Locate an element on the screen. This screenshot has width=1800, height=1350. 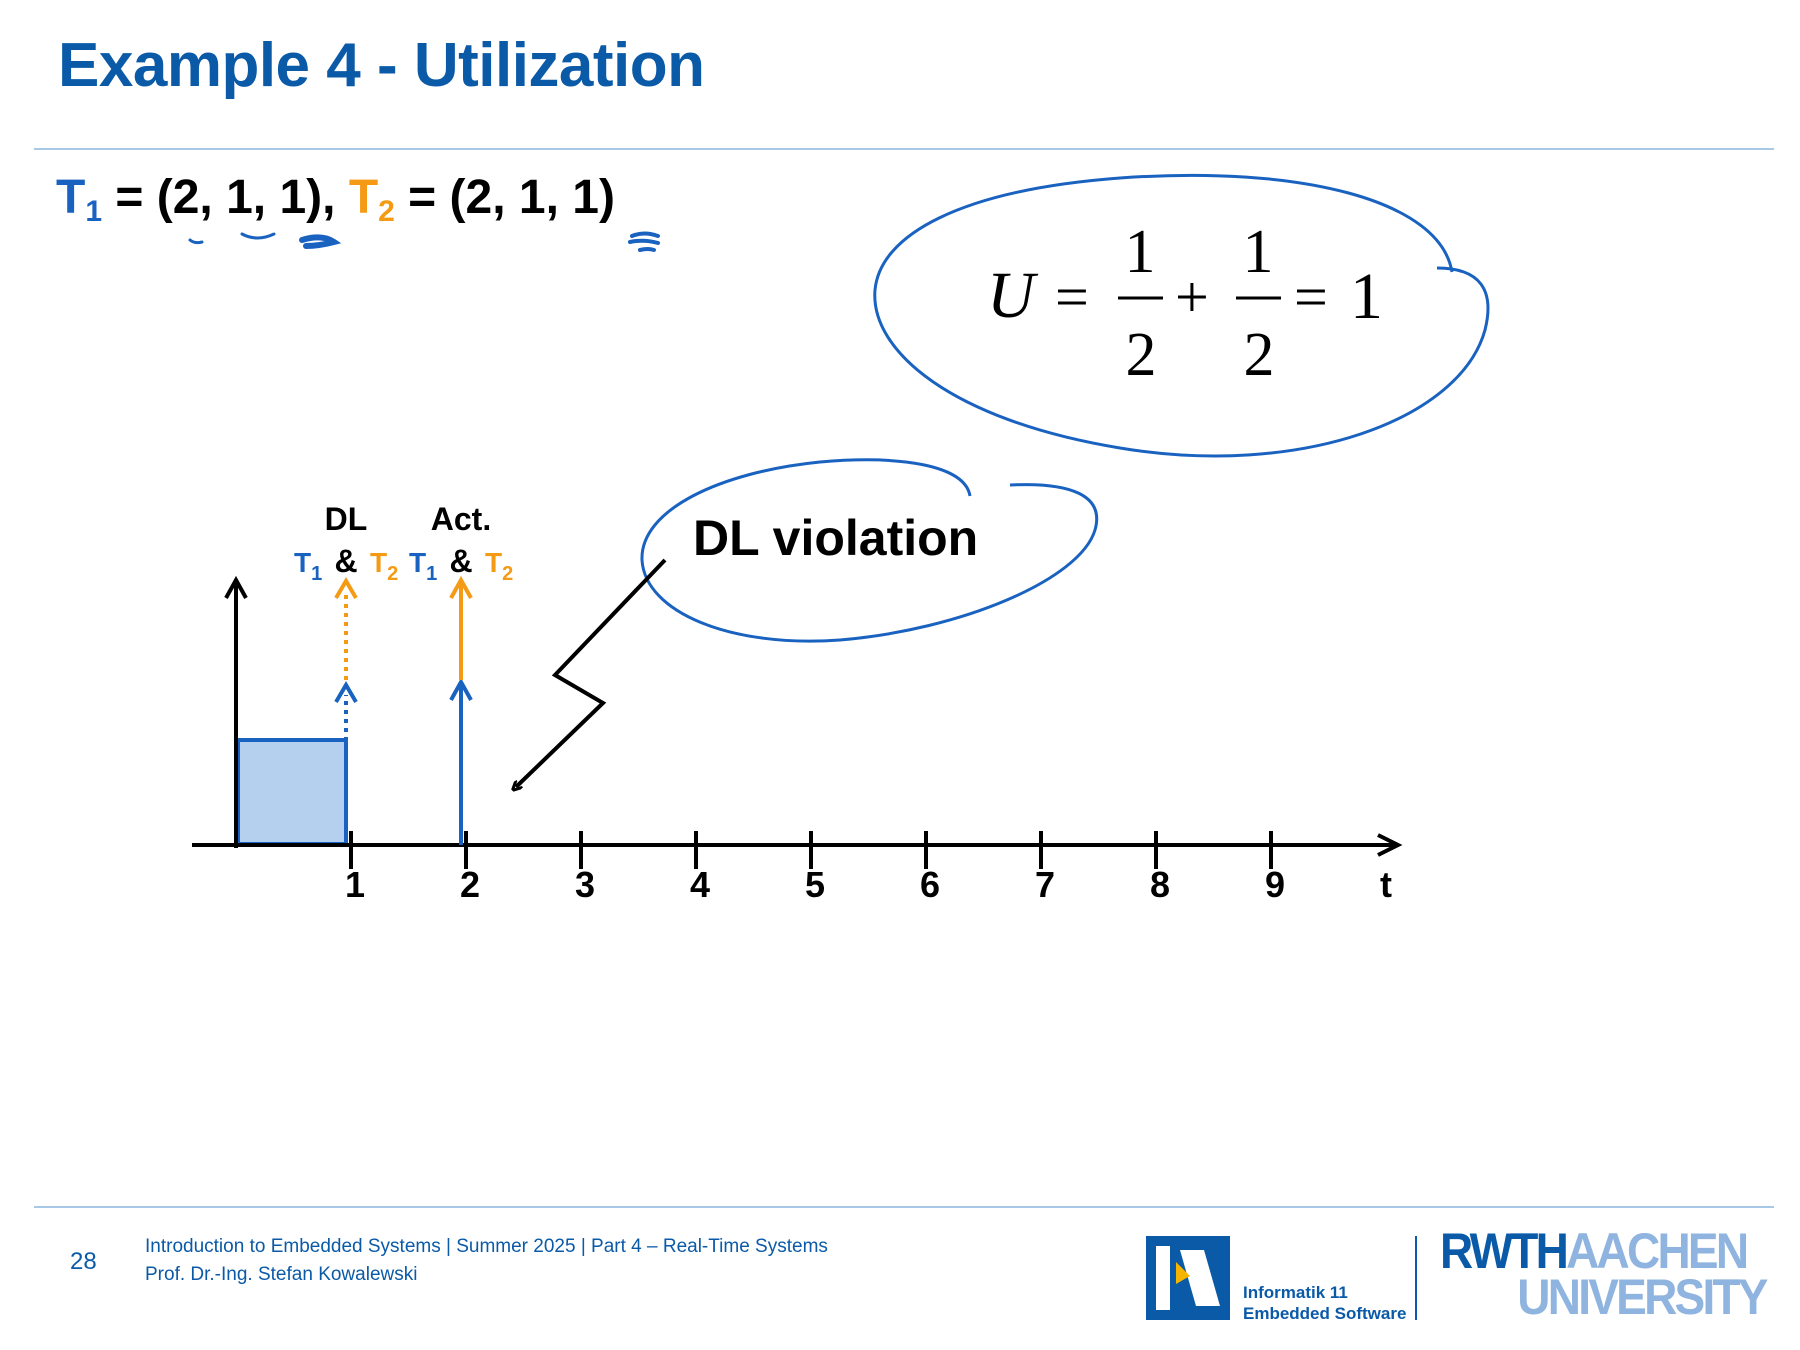
axis-label-t: t is located at coordinates (1386, 884).